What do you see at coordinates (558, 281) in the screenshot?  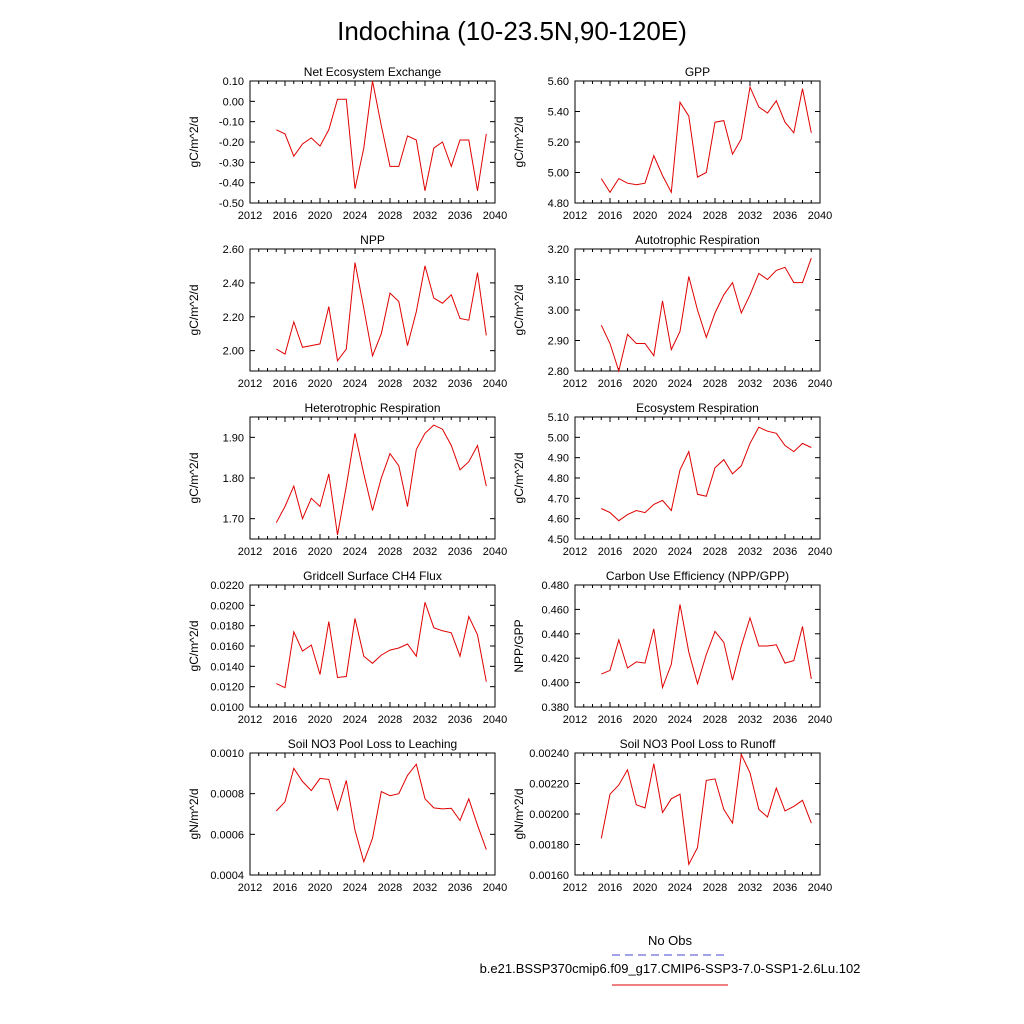 I see `y-tick-label: 3.10` at bounding box center [558, 281].